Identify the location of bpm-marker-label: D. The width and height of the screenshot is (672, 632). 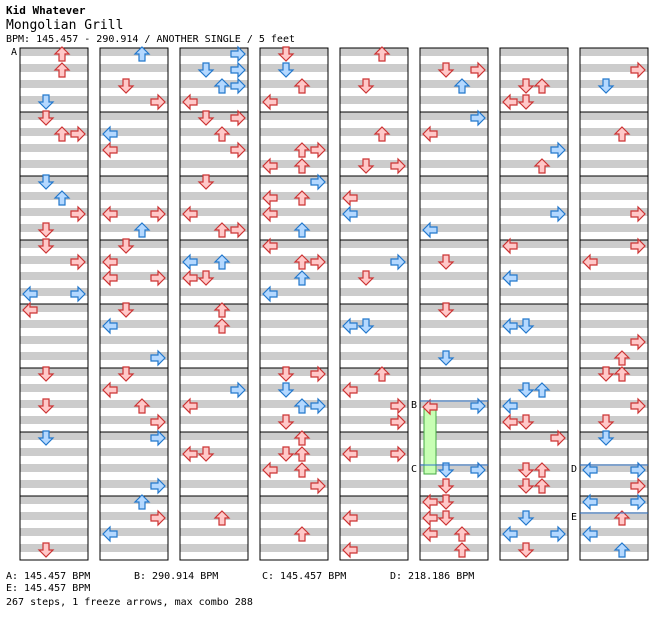
(574, 469).